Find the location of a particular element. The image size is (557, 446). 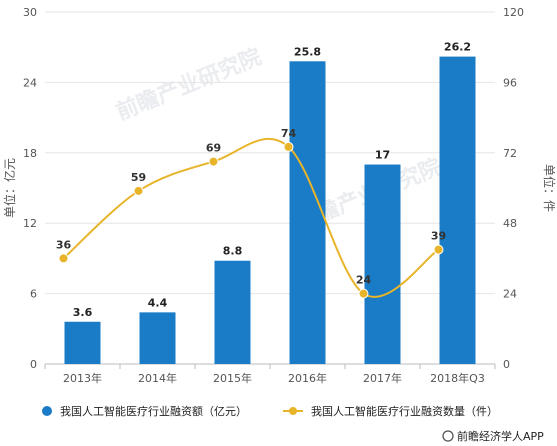

line-point-label: 74 is located at coordinates (289, 133).